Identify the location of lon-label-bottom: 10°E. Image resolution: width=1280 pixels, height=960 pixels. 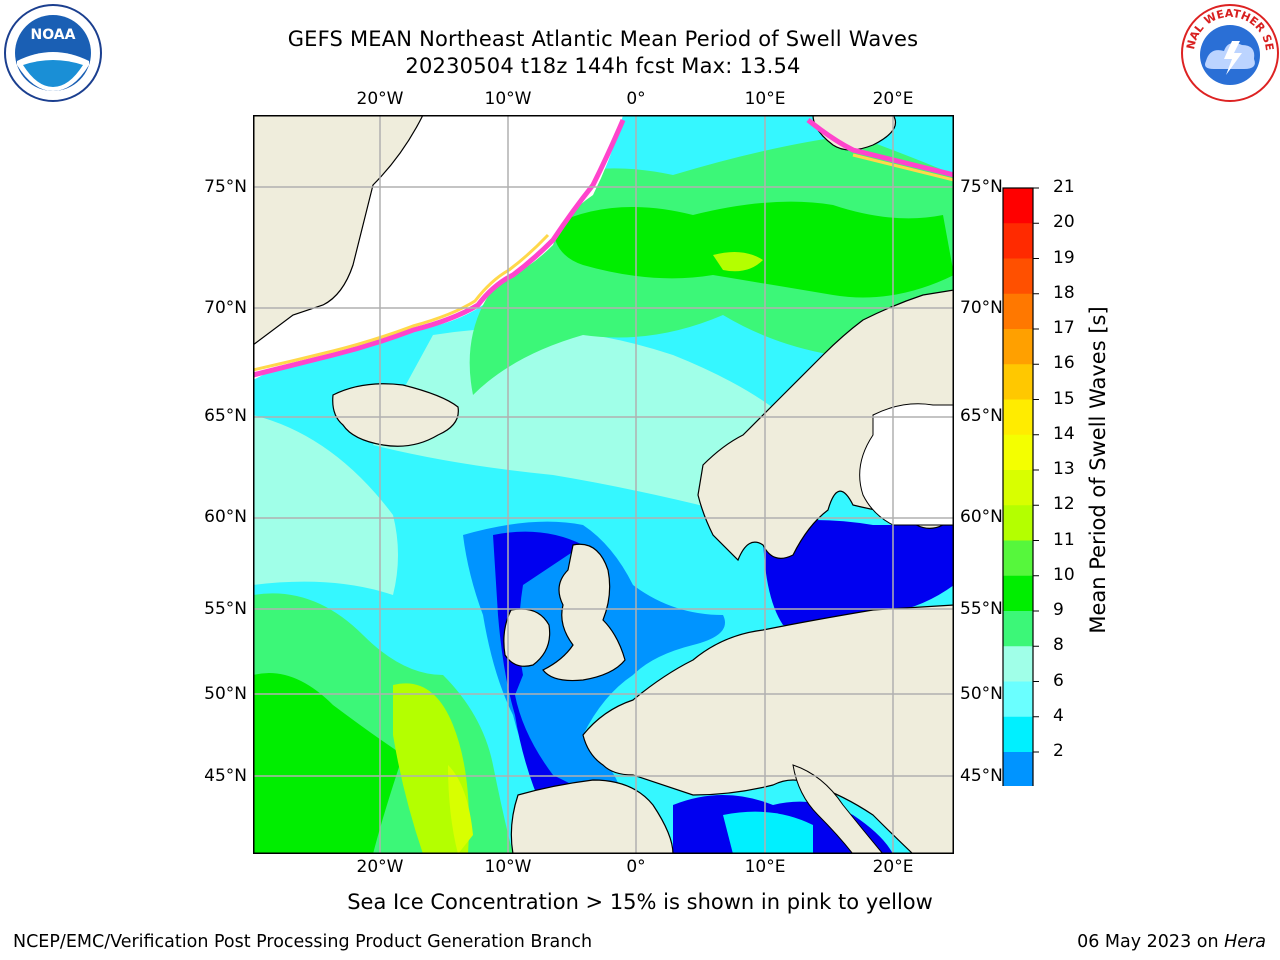
(765, 867).